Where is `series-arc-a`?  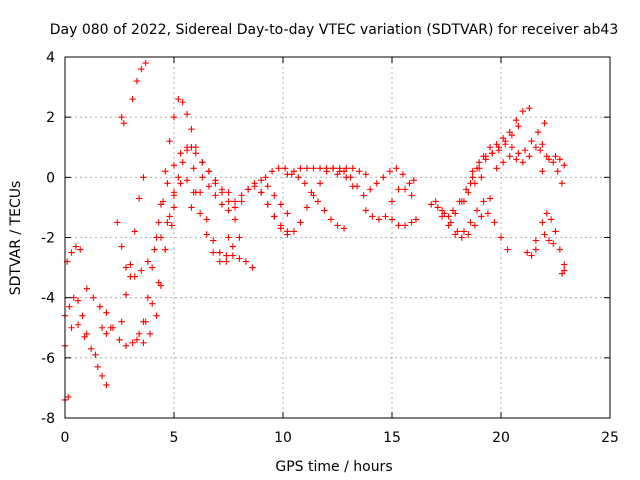 series-arc-a is located at coordinates (66, 398).